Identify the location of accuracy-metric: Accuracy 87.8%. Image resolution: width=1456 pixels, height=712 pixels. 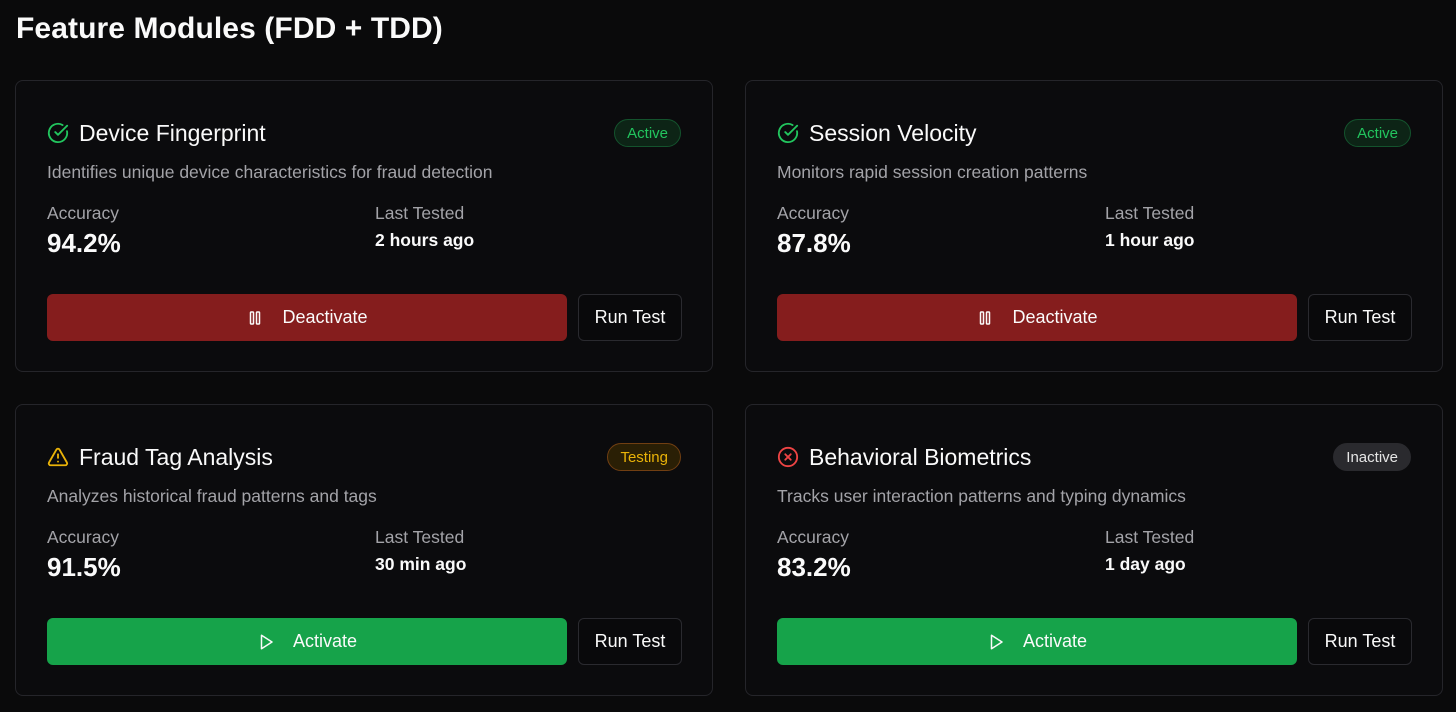
(814, 231).